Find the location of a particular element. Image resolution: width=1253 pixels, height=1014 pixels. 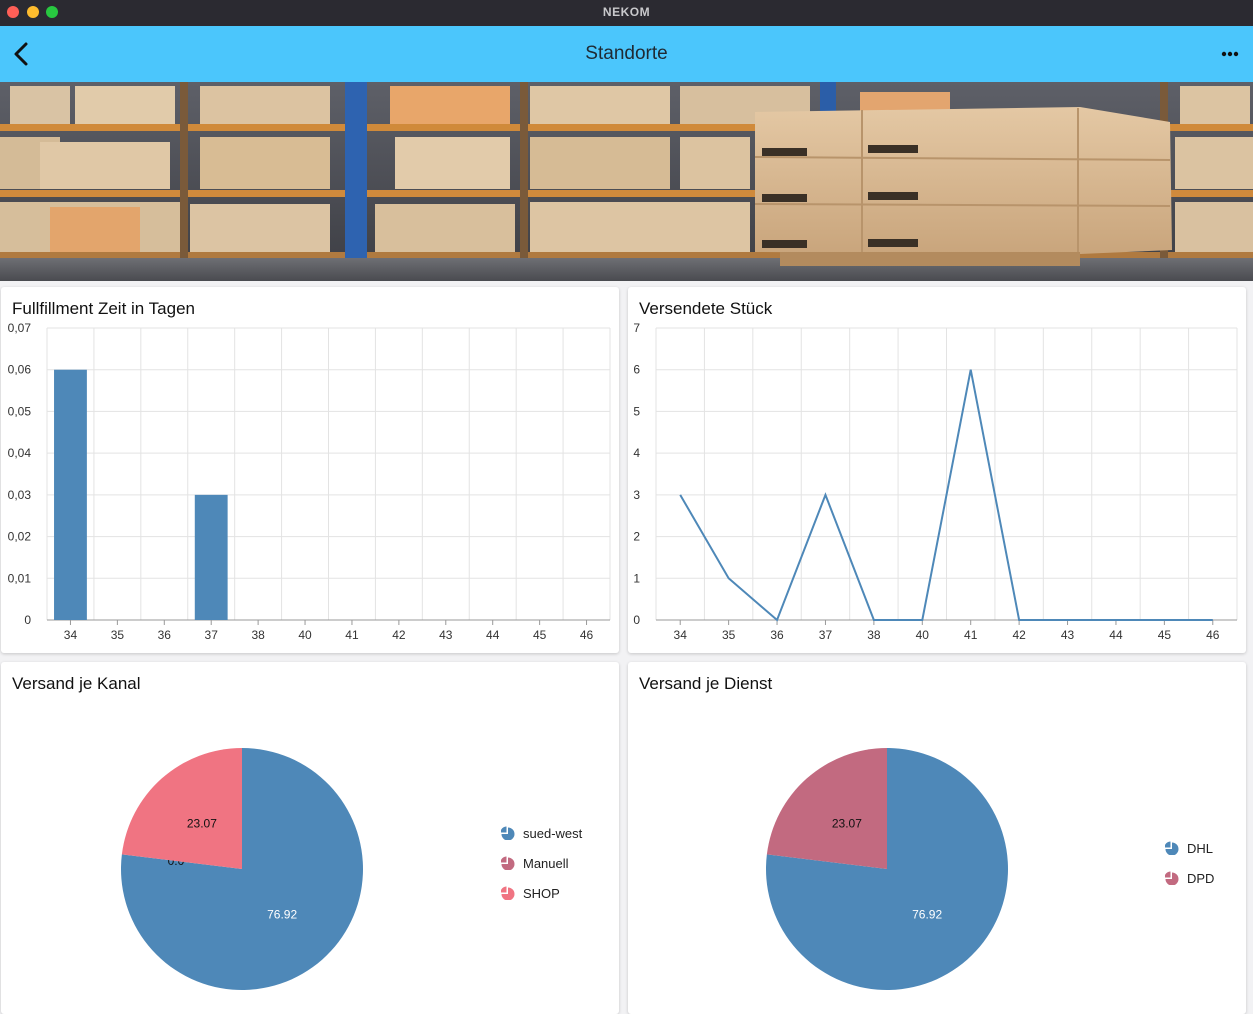

legend-item: DPD is located at coordinates (1189, 878).